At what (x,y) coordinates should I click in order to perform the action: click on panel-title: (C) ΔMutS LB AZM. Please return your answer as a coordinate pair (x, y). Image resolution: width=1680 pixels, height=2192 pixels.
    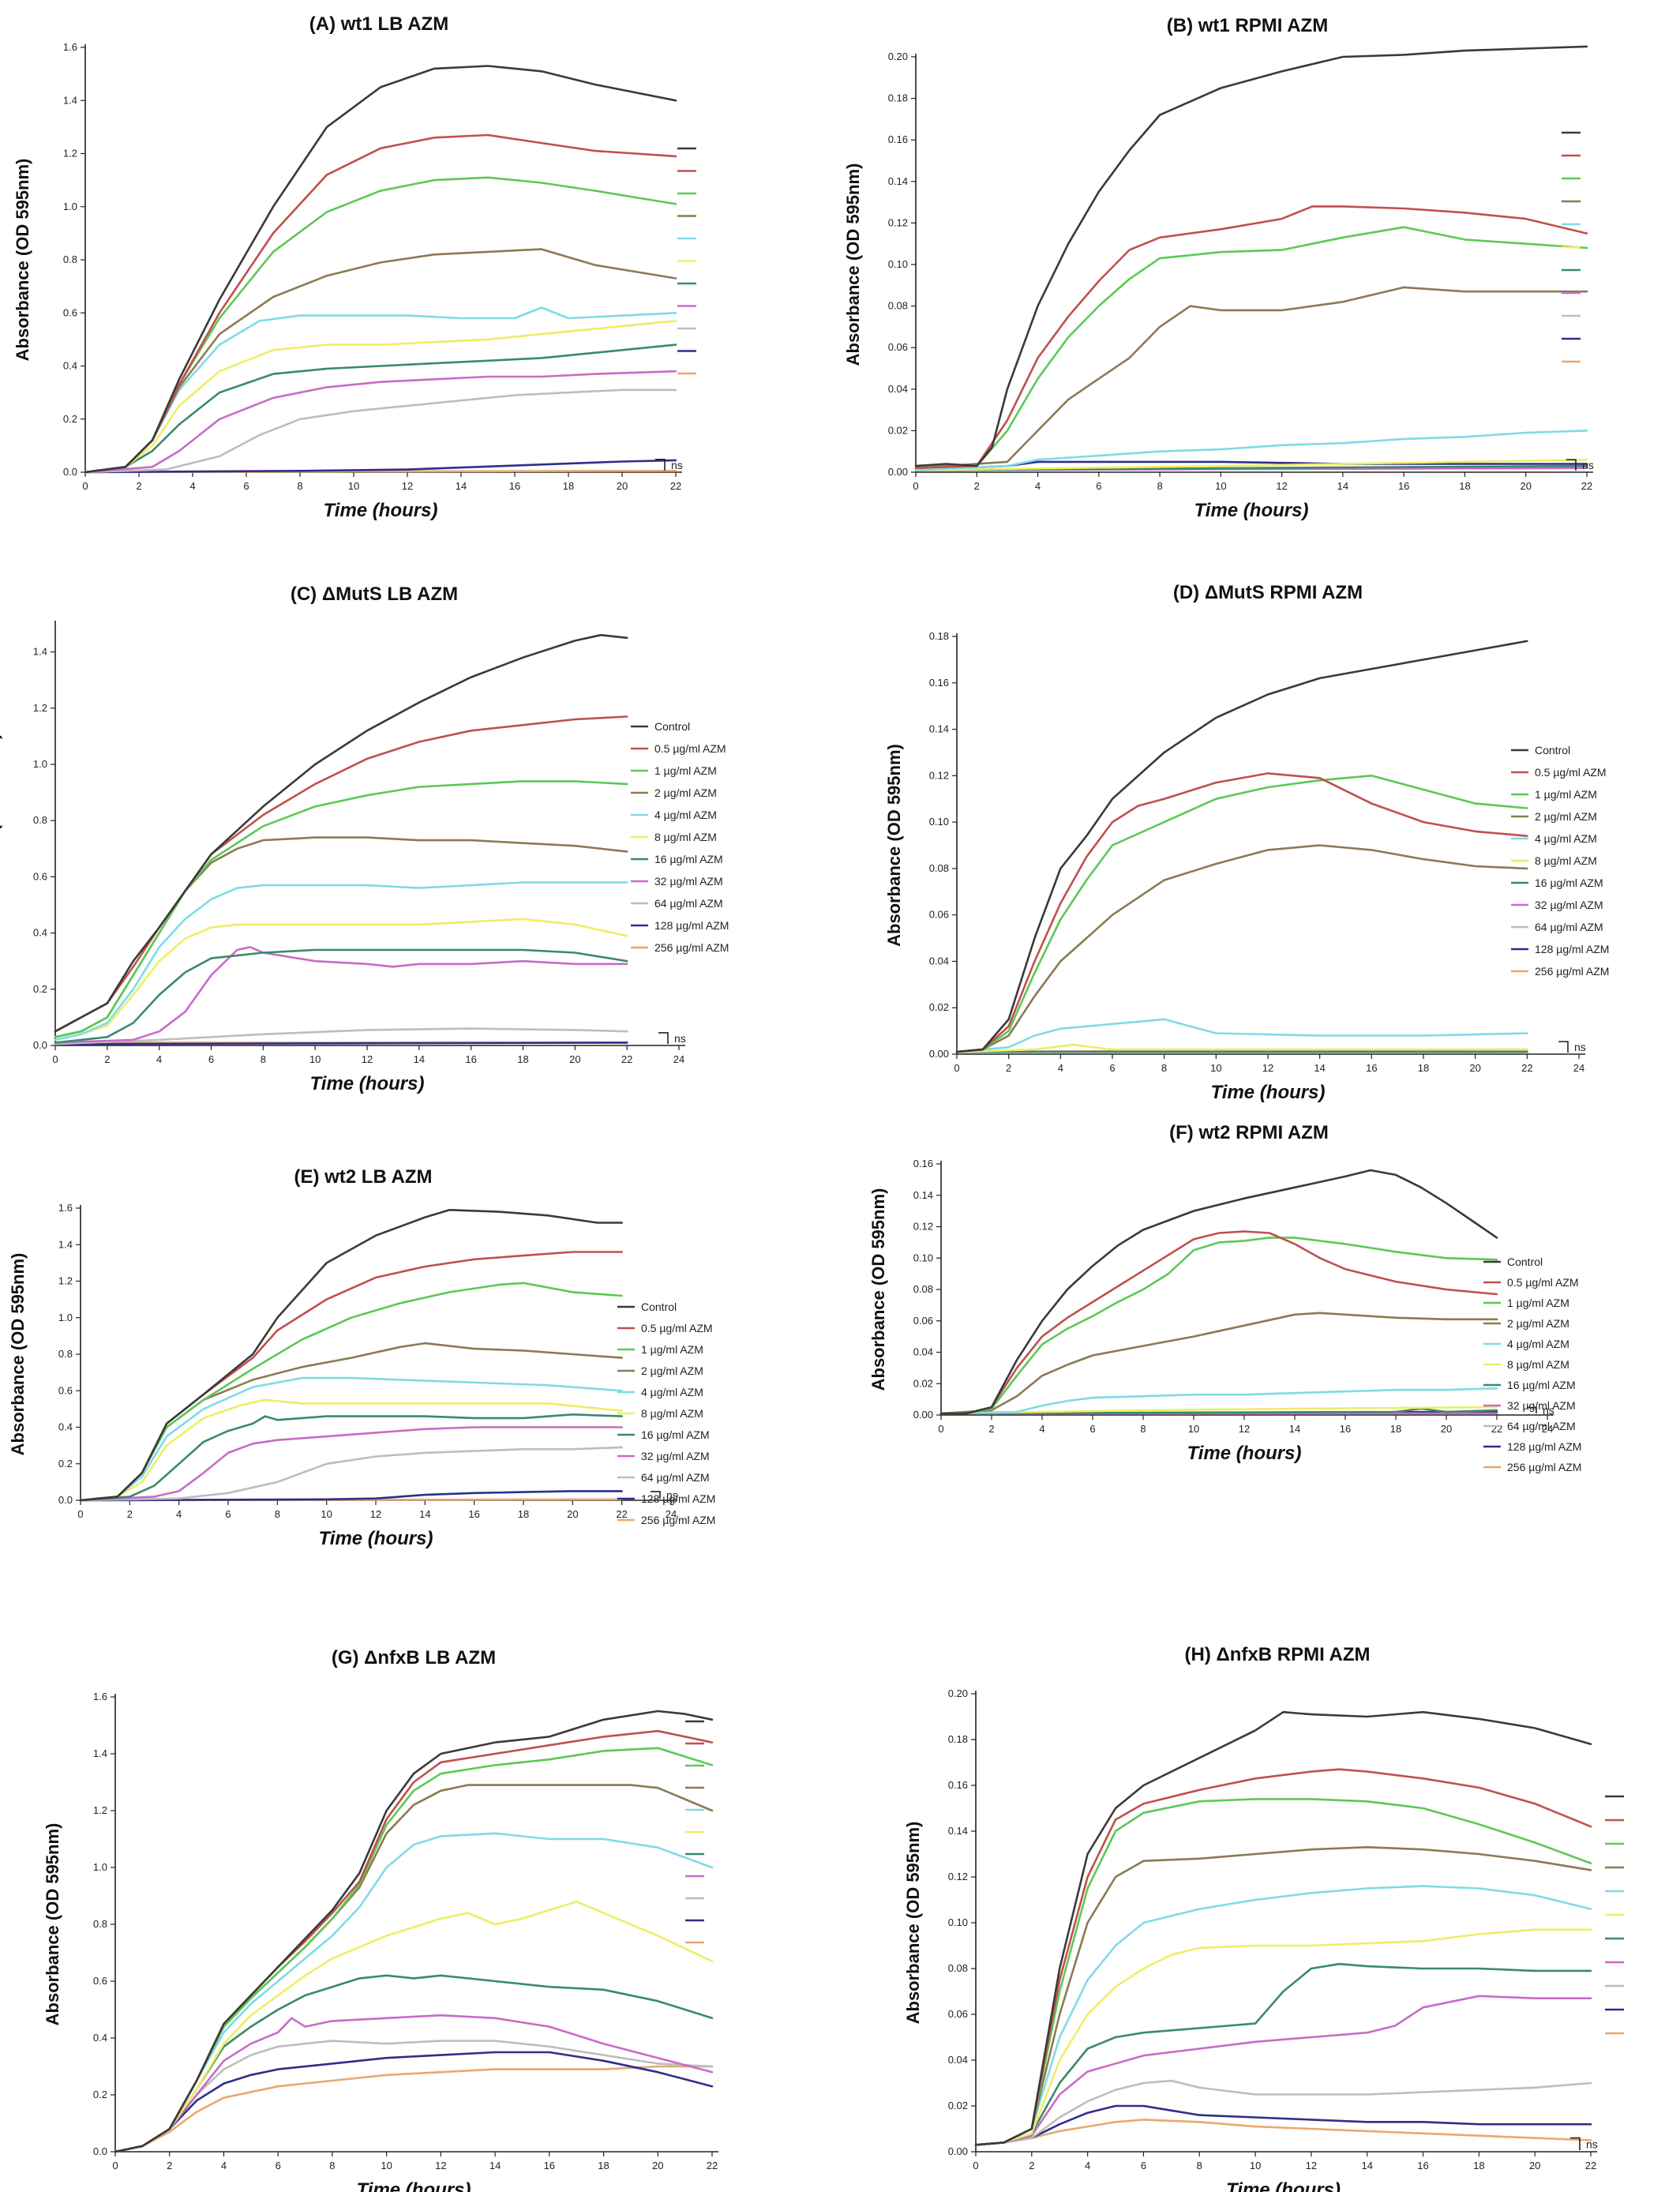
    Looking at the image, I should click on (374, 594).